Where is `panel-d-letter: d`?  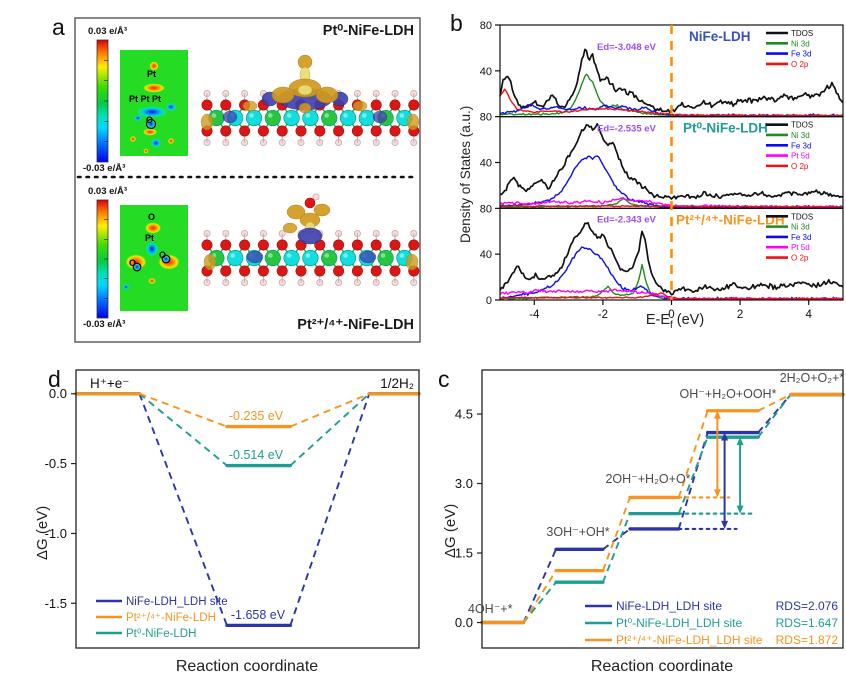
panel-d-letter: d is located at coordinates (54, 379).